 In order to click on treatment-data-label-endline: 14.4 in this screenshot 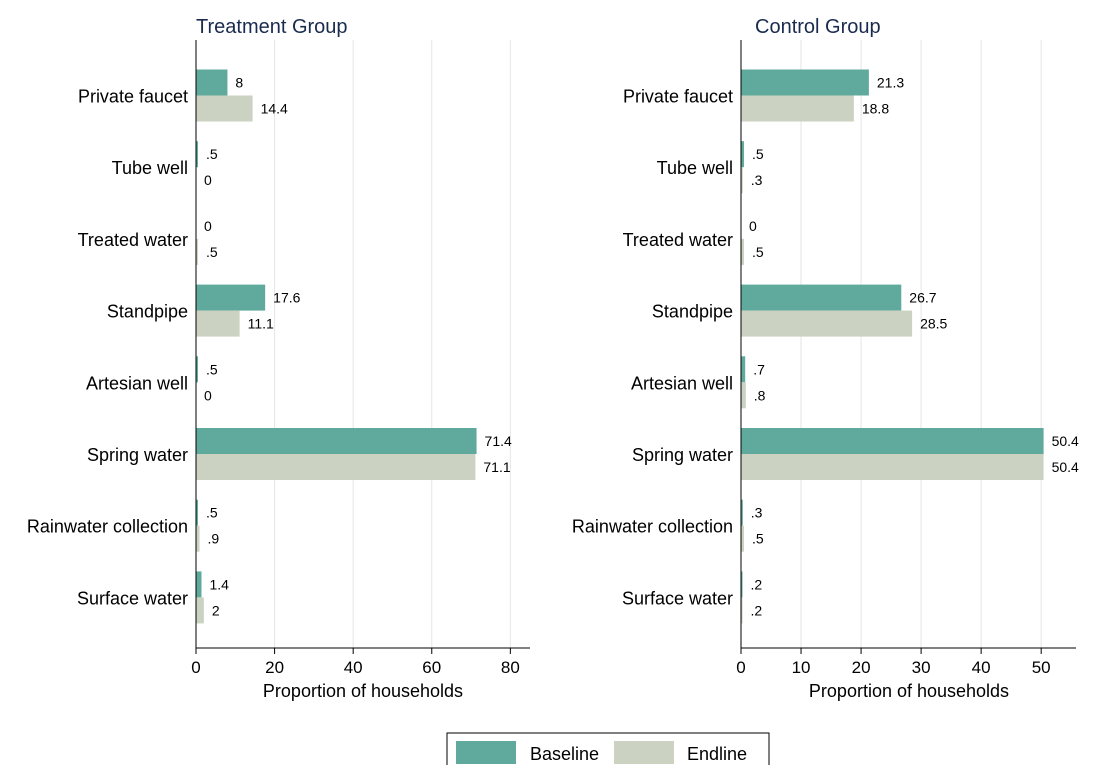, I will do `click(274, 109)`.